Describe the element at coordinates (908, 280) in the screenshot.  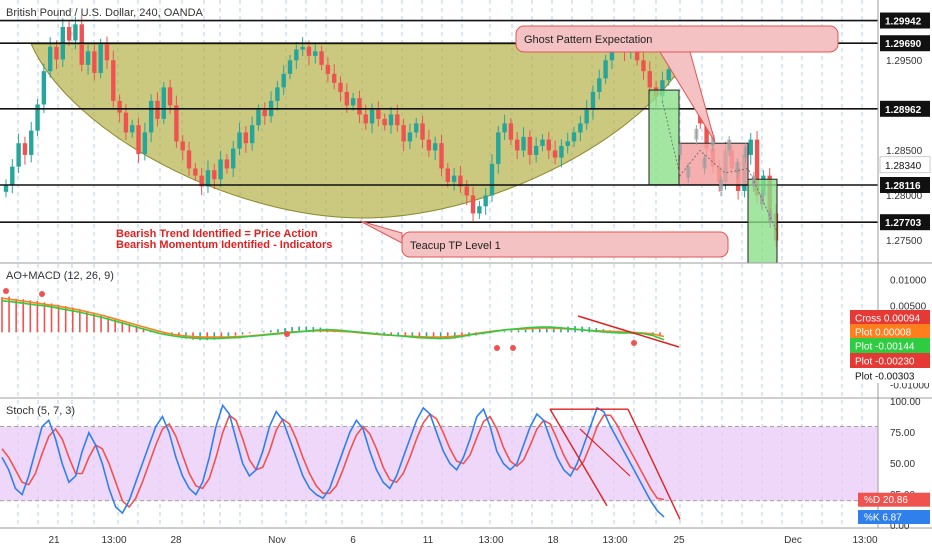
I see `macd-tick-label: 0.01000` at that location.